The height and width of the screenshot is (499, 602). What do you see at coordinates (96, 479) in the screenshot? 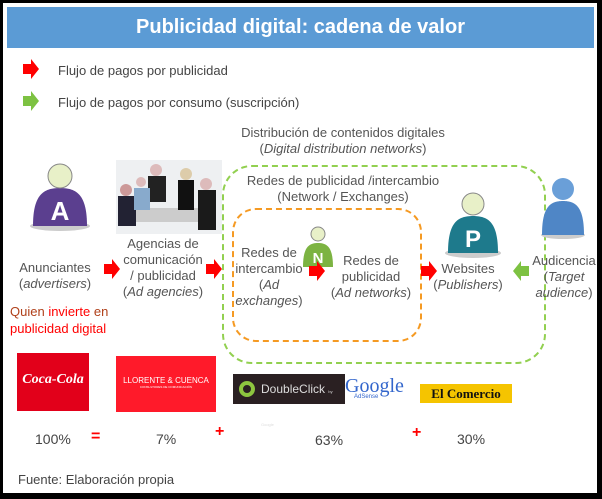
I see `source-note: Fuente: Elaboración propia` at bounding box center [96, 479].